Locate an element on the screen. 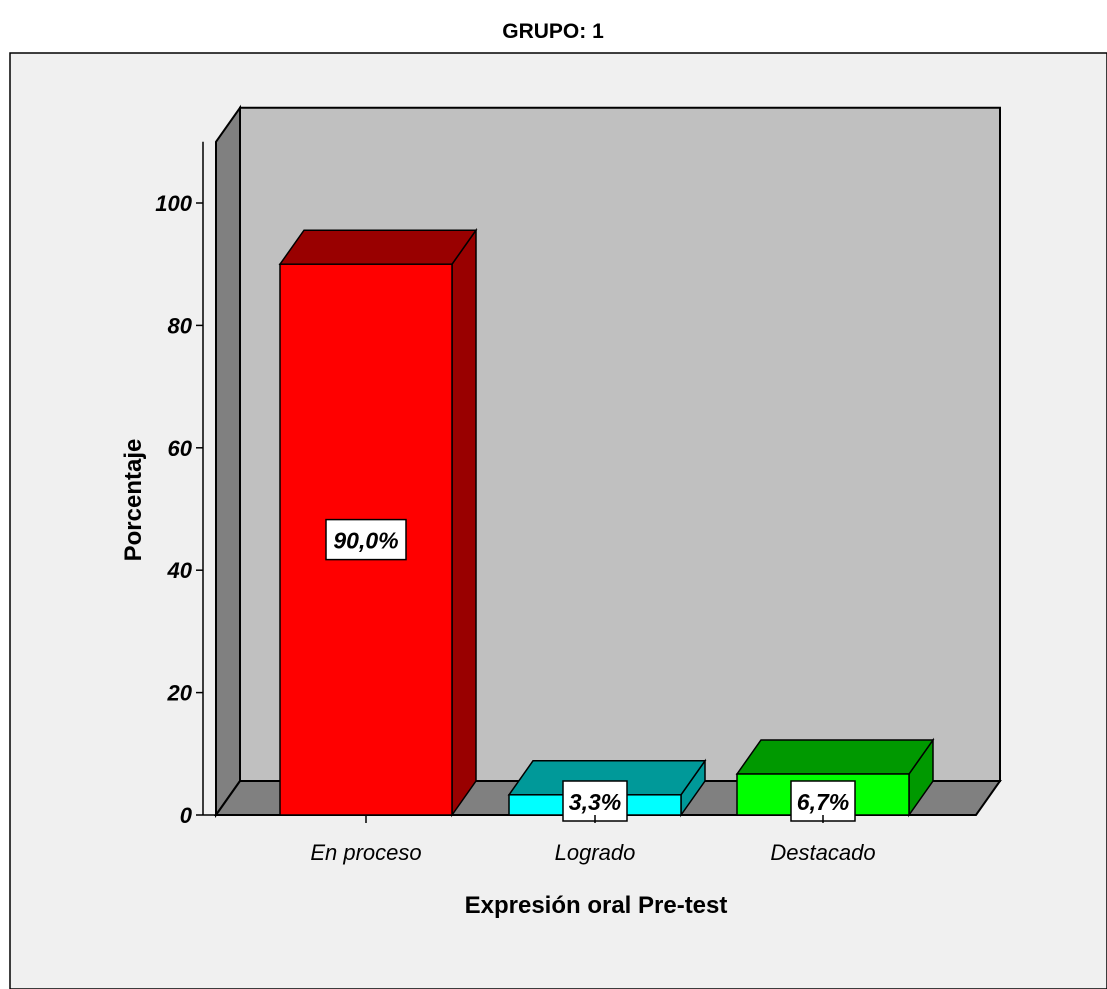  data-label: 6,7% is located at coordinates (823, 802).